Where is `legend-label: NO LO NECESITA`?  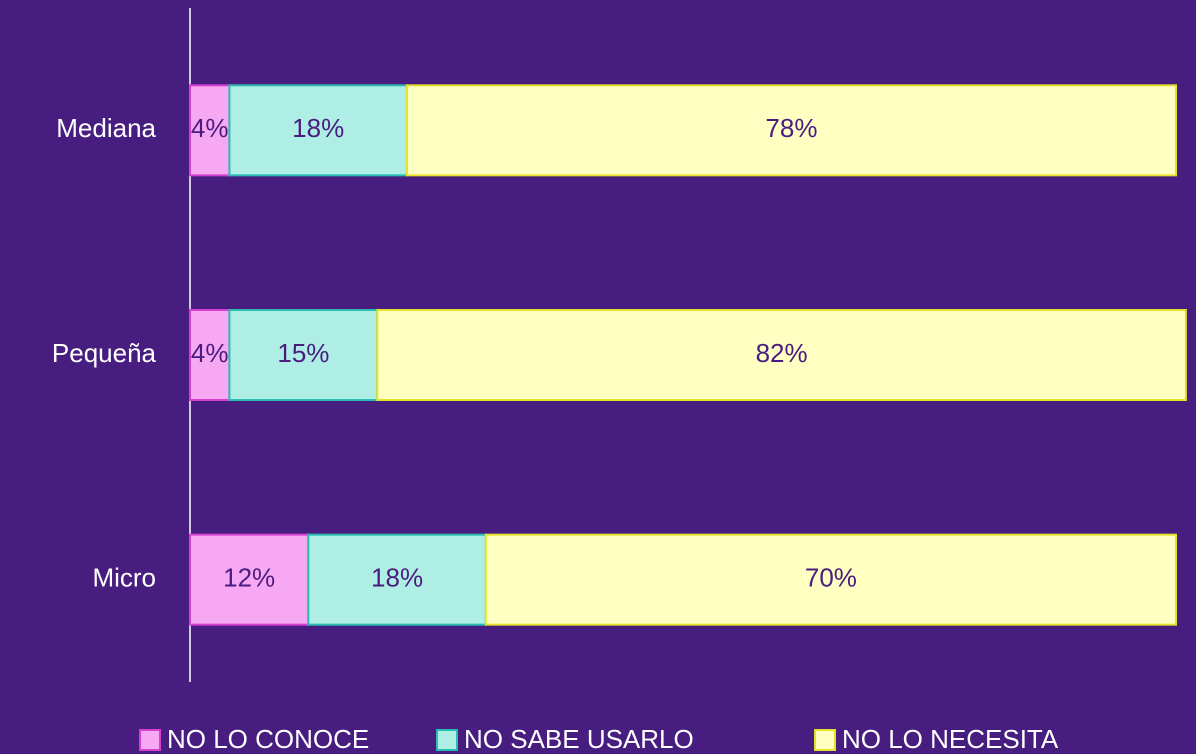
legend-label: NO LO NECESITA is located at coordinates (950, 739).